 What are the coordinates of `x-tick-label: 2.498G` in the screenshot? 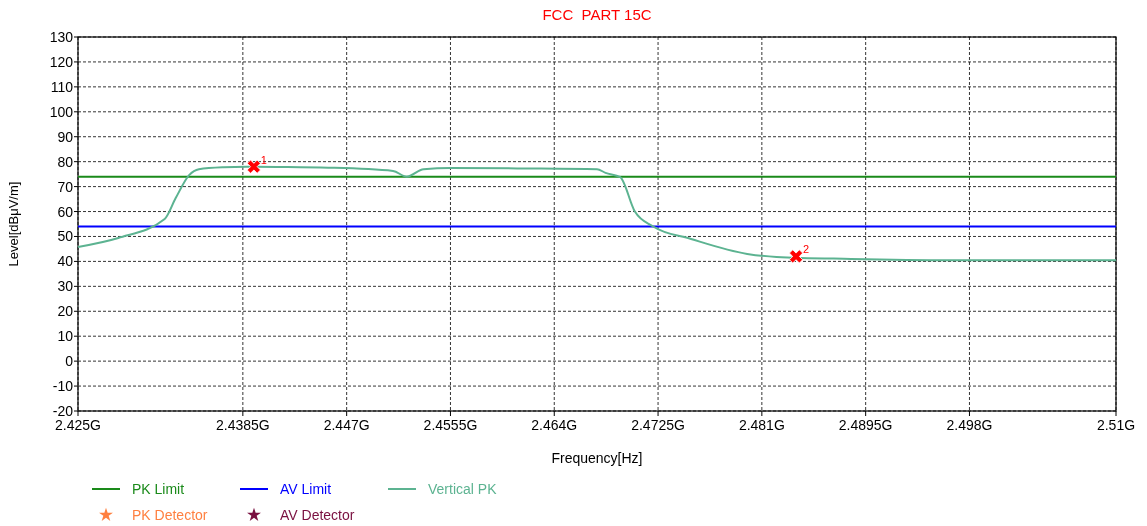 It's located at (969, 425).